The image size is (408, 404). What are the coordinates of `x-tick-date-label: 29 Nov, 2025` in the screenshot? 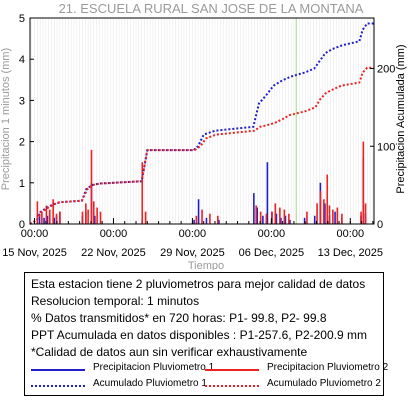 It's located at (192, 253).